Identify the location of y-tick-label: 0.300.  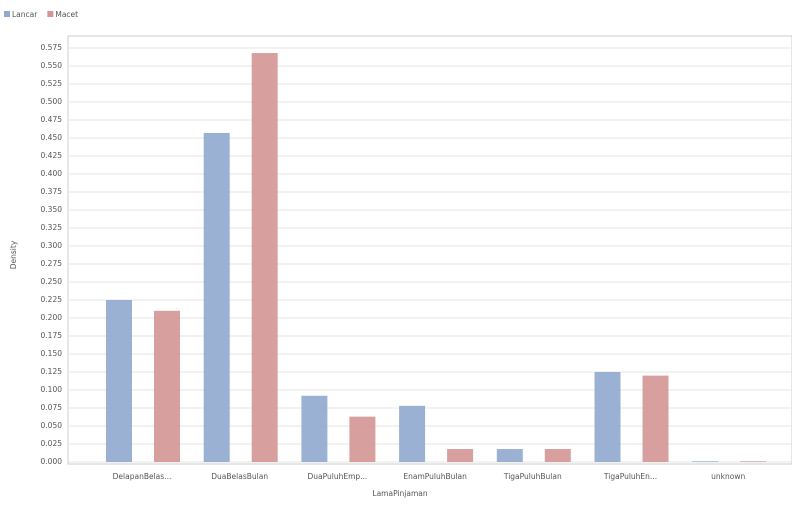
(52, 245).